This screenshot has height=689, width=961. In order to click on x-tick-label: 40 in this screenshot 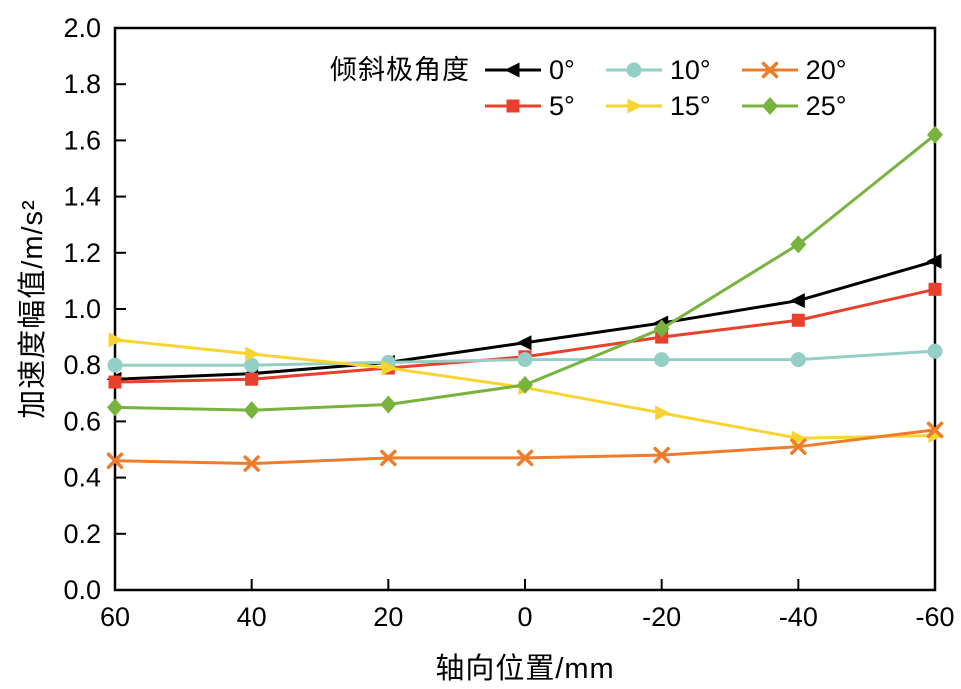, I will do `click(252, 617)`.